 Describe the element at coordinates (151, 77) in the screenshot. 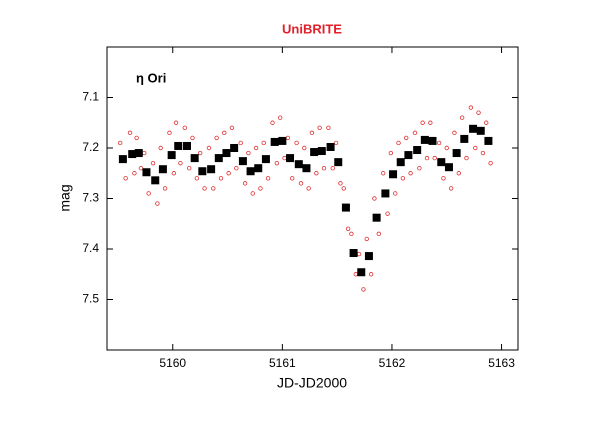

I see `annotation: η Ori` at that location.